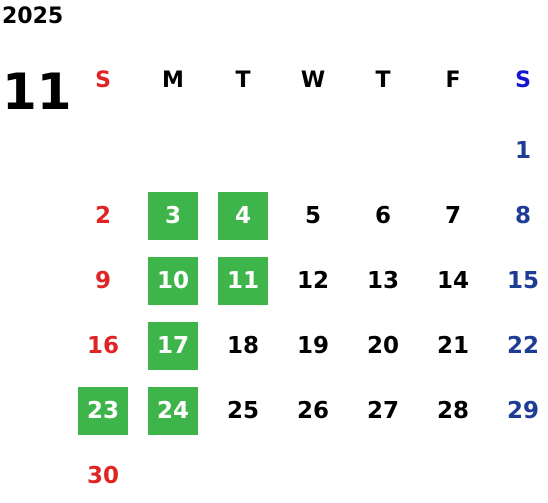  Describe the element at coordinates (452, 411) in the screenshot. I see `day: 28` at that location.